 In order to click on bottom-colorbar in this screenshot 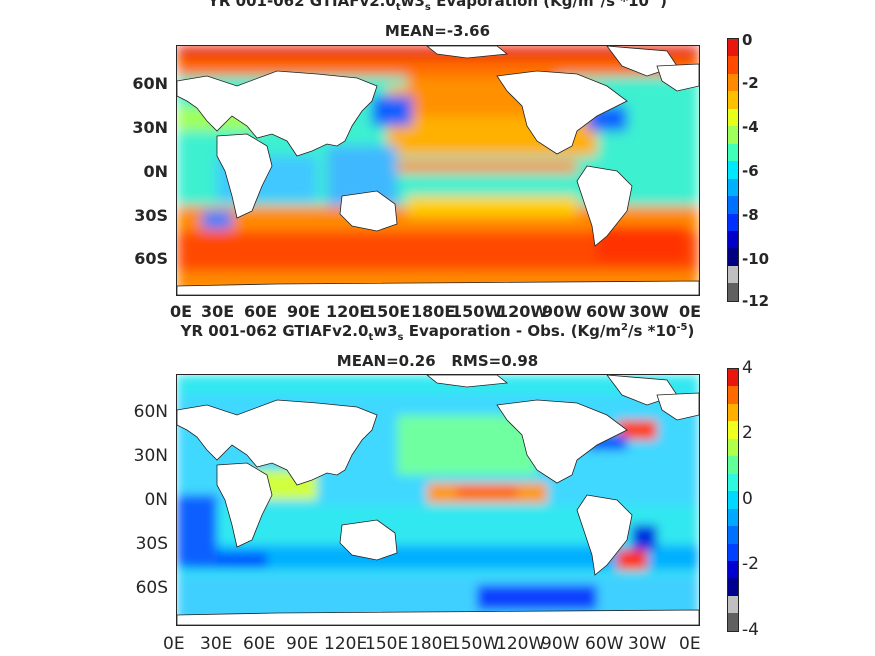, I will do `click(733, 500)`.